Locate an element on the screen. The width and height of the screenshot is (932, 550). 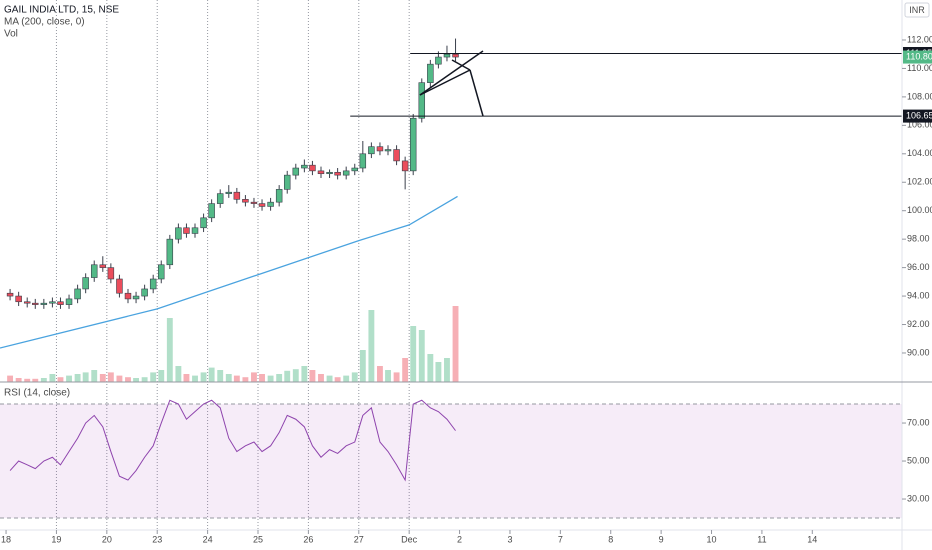
rsi-line is located at coordinates (232, 440).